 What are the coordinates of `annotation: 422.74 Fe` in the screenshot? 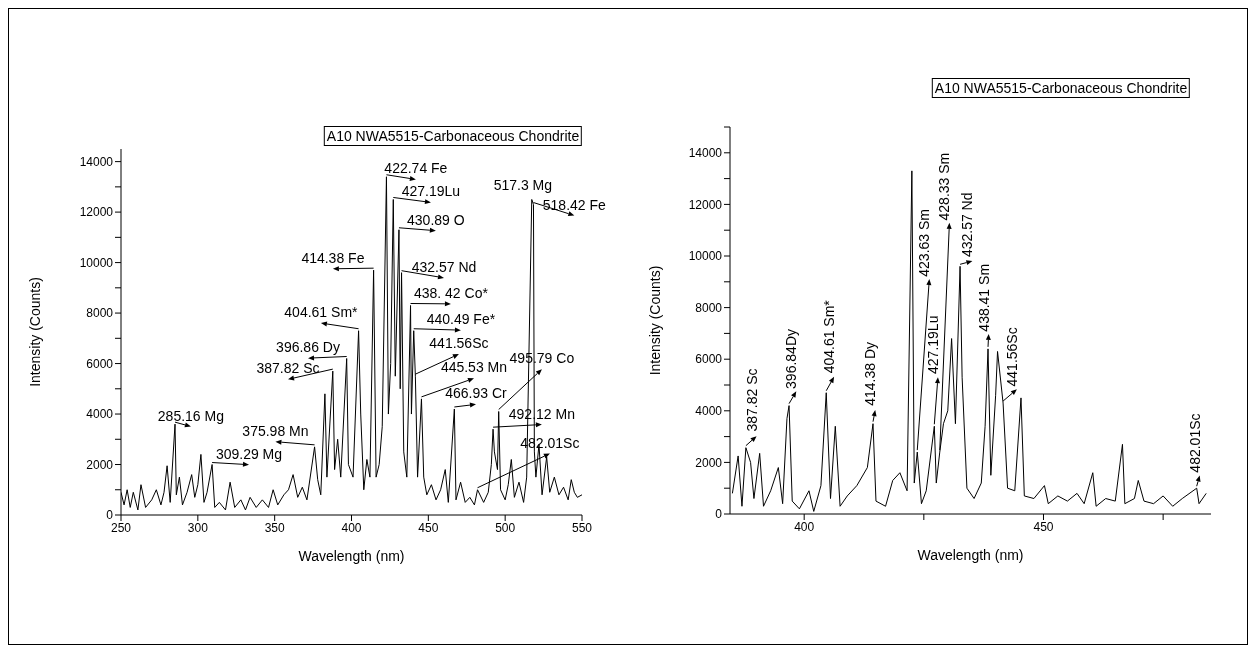 It's located at (416, 168).